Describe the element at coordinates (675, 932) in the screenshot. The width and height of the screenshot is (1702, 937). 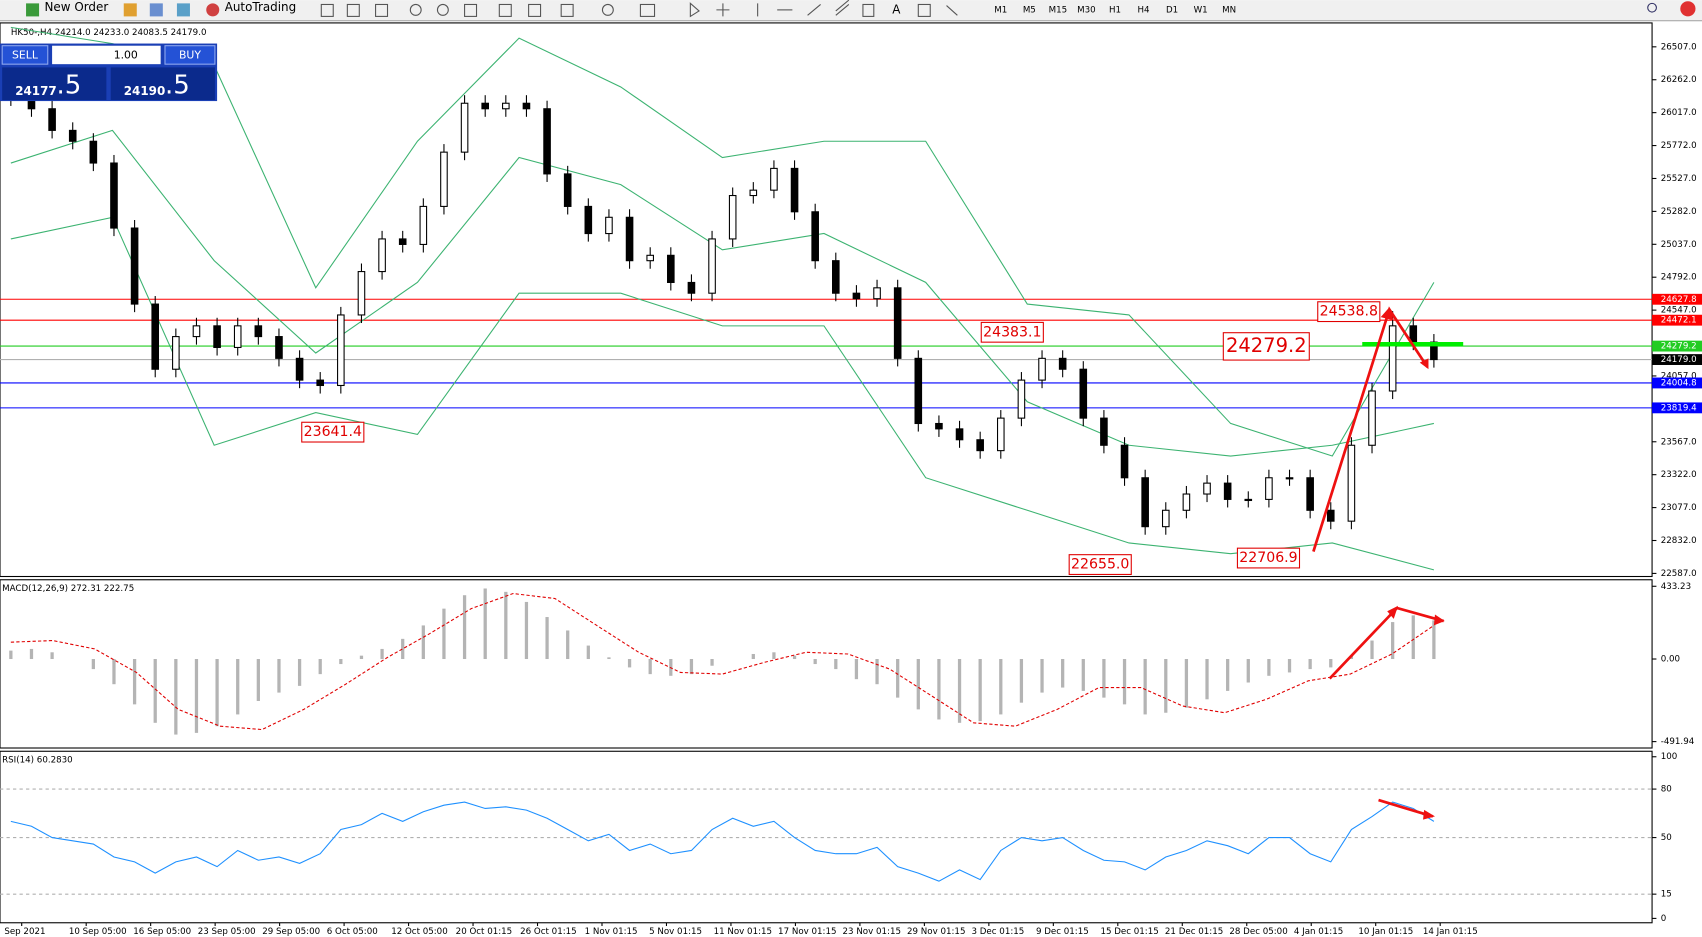
I see `x-tick-label: 5 Nov 01:15` at that location.